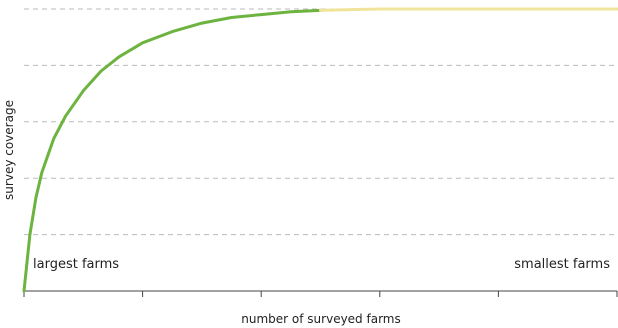 The width and height of the screenshot is (618, 328). What do you see at coordinates (320, 293) in the screenshot?
I see `axes` at bounding box center [320, 293].